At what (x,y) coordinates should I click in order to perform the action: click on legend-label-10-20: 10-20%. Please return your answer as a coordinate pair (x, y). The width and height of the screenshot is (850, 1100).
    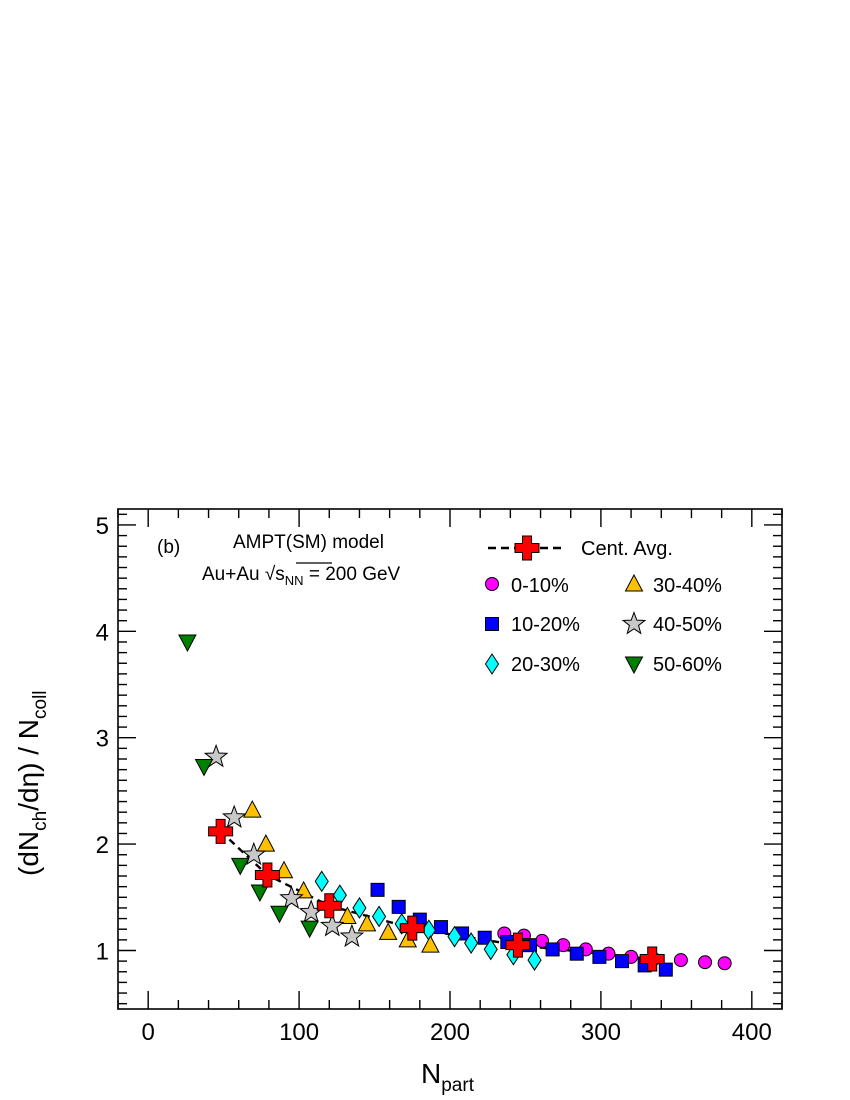
    Looking at the image, I should click on (545, 625).